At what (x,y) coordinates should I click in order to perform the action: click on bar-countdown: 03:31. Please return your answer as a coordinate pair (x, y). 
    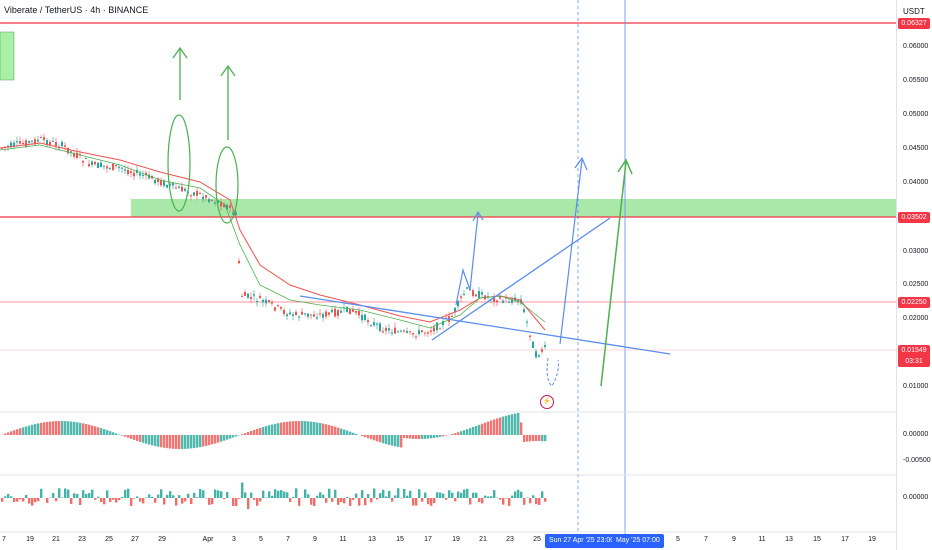
    Looking at the image, I should click on (914, 361).